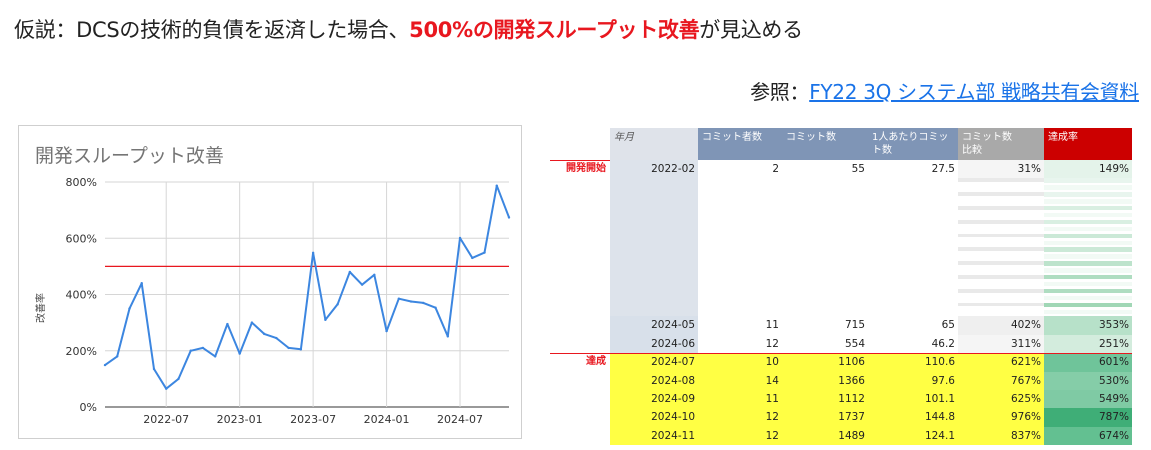 The height and width of the screenshot is (450, 1151). Describe the element at coordinates (166, 419) in the screenshot. I see `x-tick-label: 2022-07` at that location.